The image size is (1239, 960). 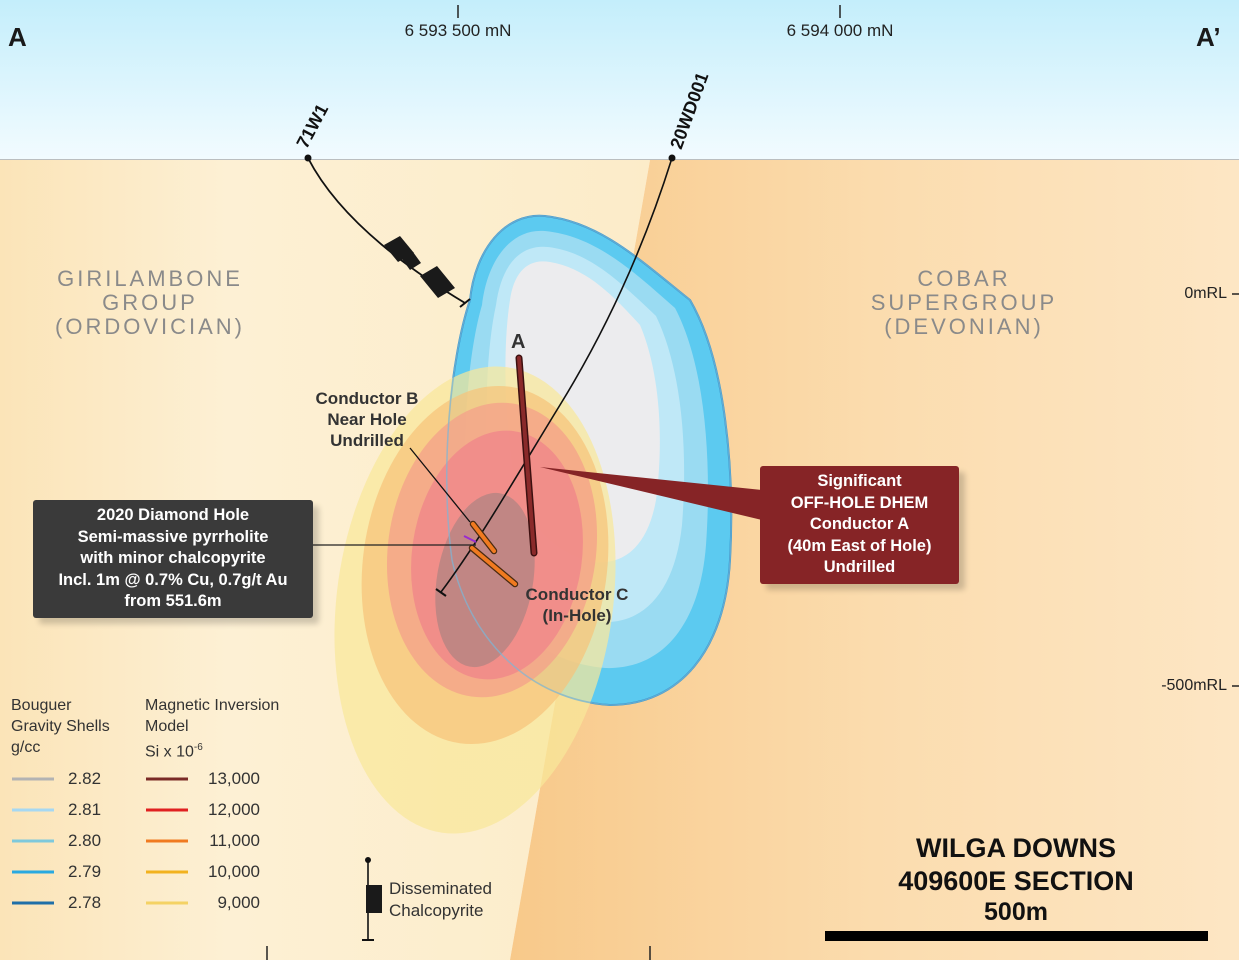 I want to click on unit-label-line: GROUP, so click(x=150, y=302).